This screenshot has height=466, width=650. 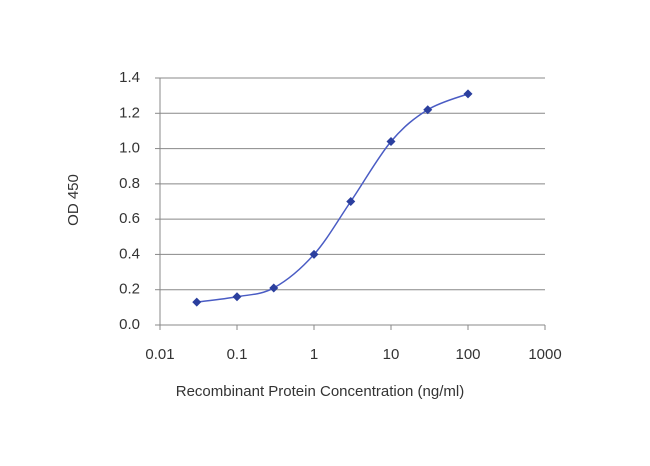 I want to click on x-tick-label: 100, so click(x=467, y=354).